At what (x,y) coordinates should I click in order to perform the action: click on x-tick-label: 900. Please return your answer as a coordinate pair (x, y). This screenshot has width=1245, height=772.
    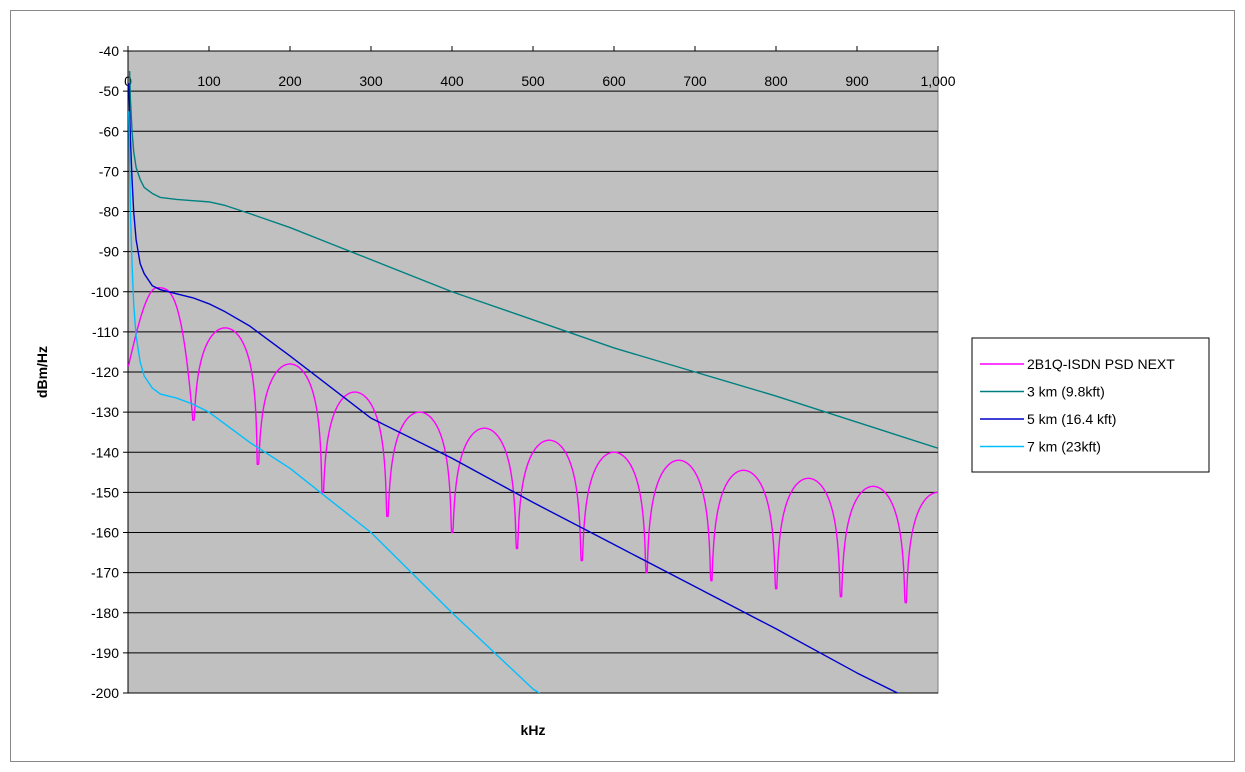
    Looking at the image, I should click on (857, 81).